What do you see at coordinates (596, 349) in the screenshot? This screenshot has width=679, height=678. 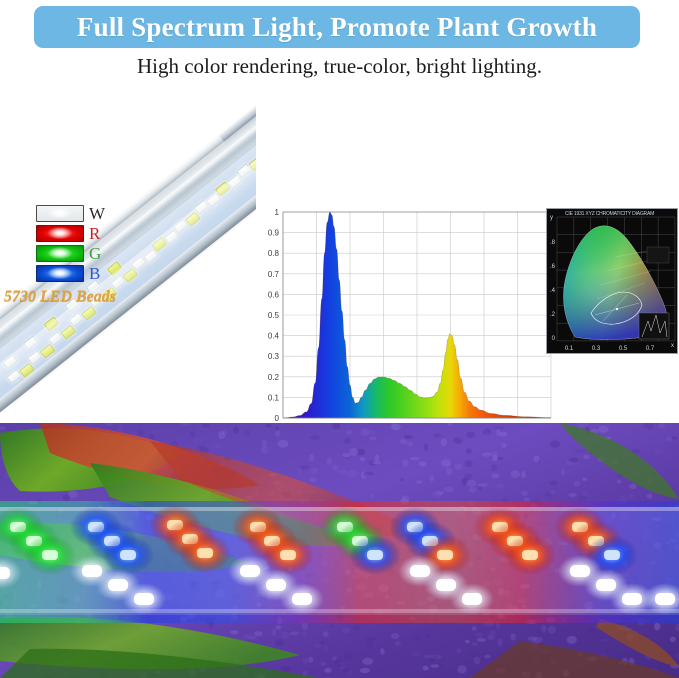 I see `cie-x-tick: 0.3` at bounding box center [596, 349].